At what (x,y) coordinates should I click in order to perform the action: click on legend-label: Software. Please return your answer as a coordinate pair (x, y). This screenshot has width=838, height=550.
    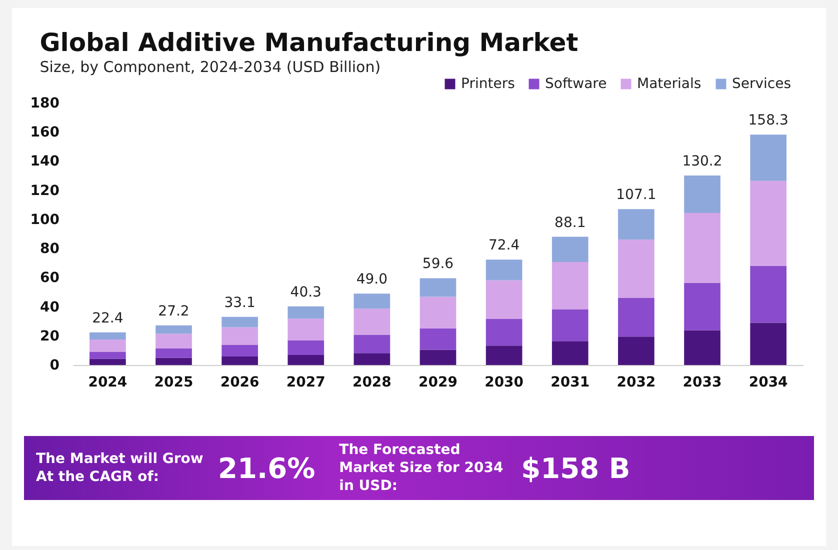
    Looking at the image, I should click on (576, 84).